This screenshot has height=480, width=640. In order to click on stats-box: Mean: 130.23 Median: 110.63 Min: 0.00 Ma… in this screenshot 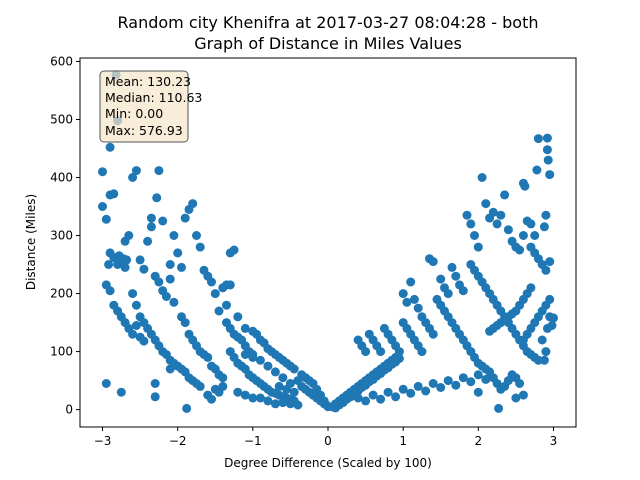, I will do `click(150, 106)`.